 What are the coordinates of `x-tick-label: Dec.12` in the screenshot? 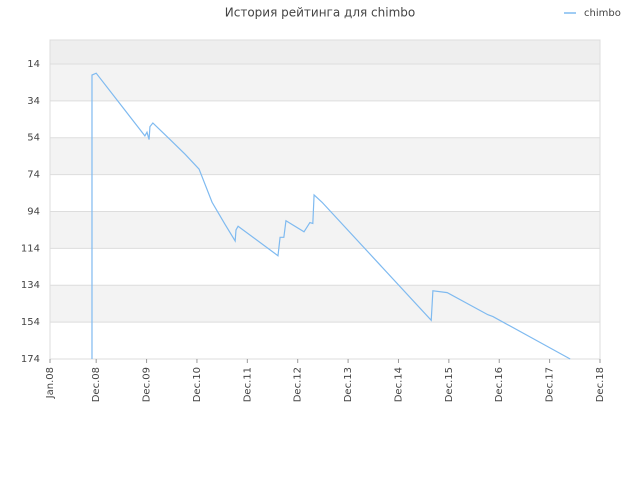 It's located at (298, 384).